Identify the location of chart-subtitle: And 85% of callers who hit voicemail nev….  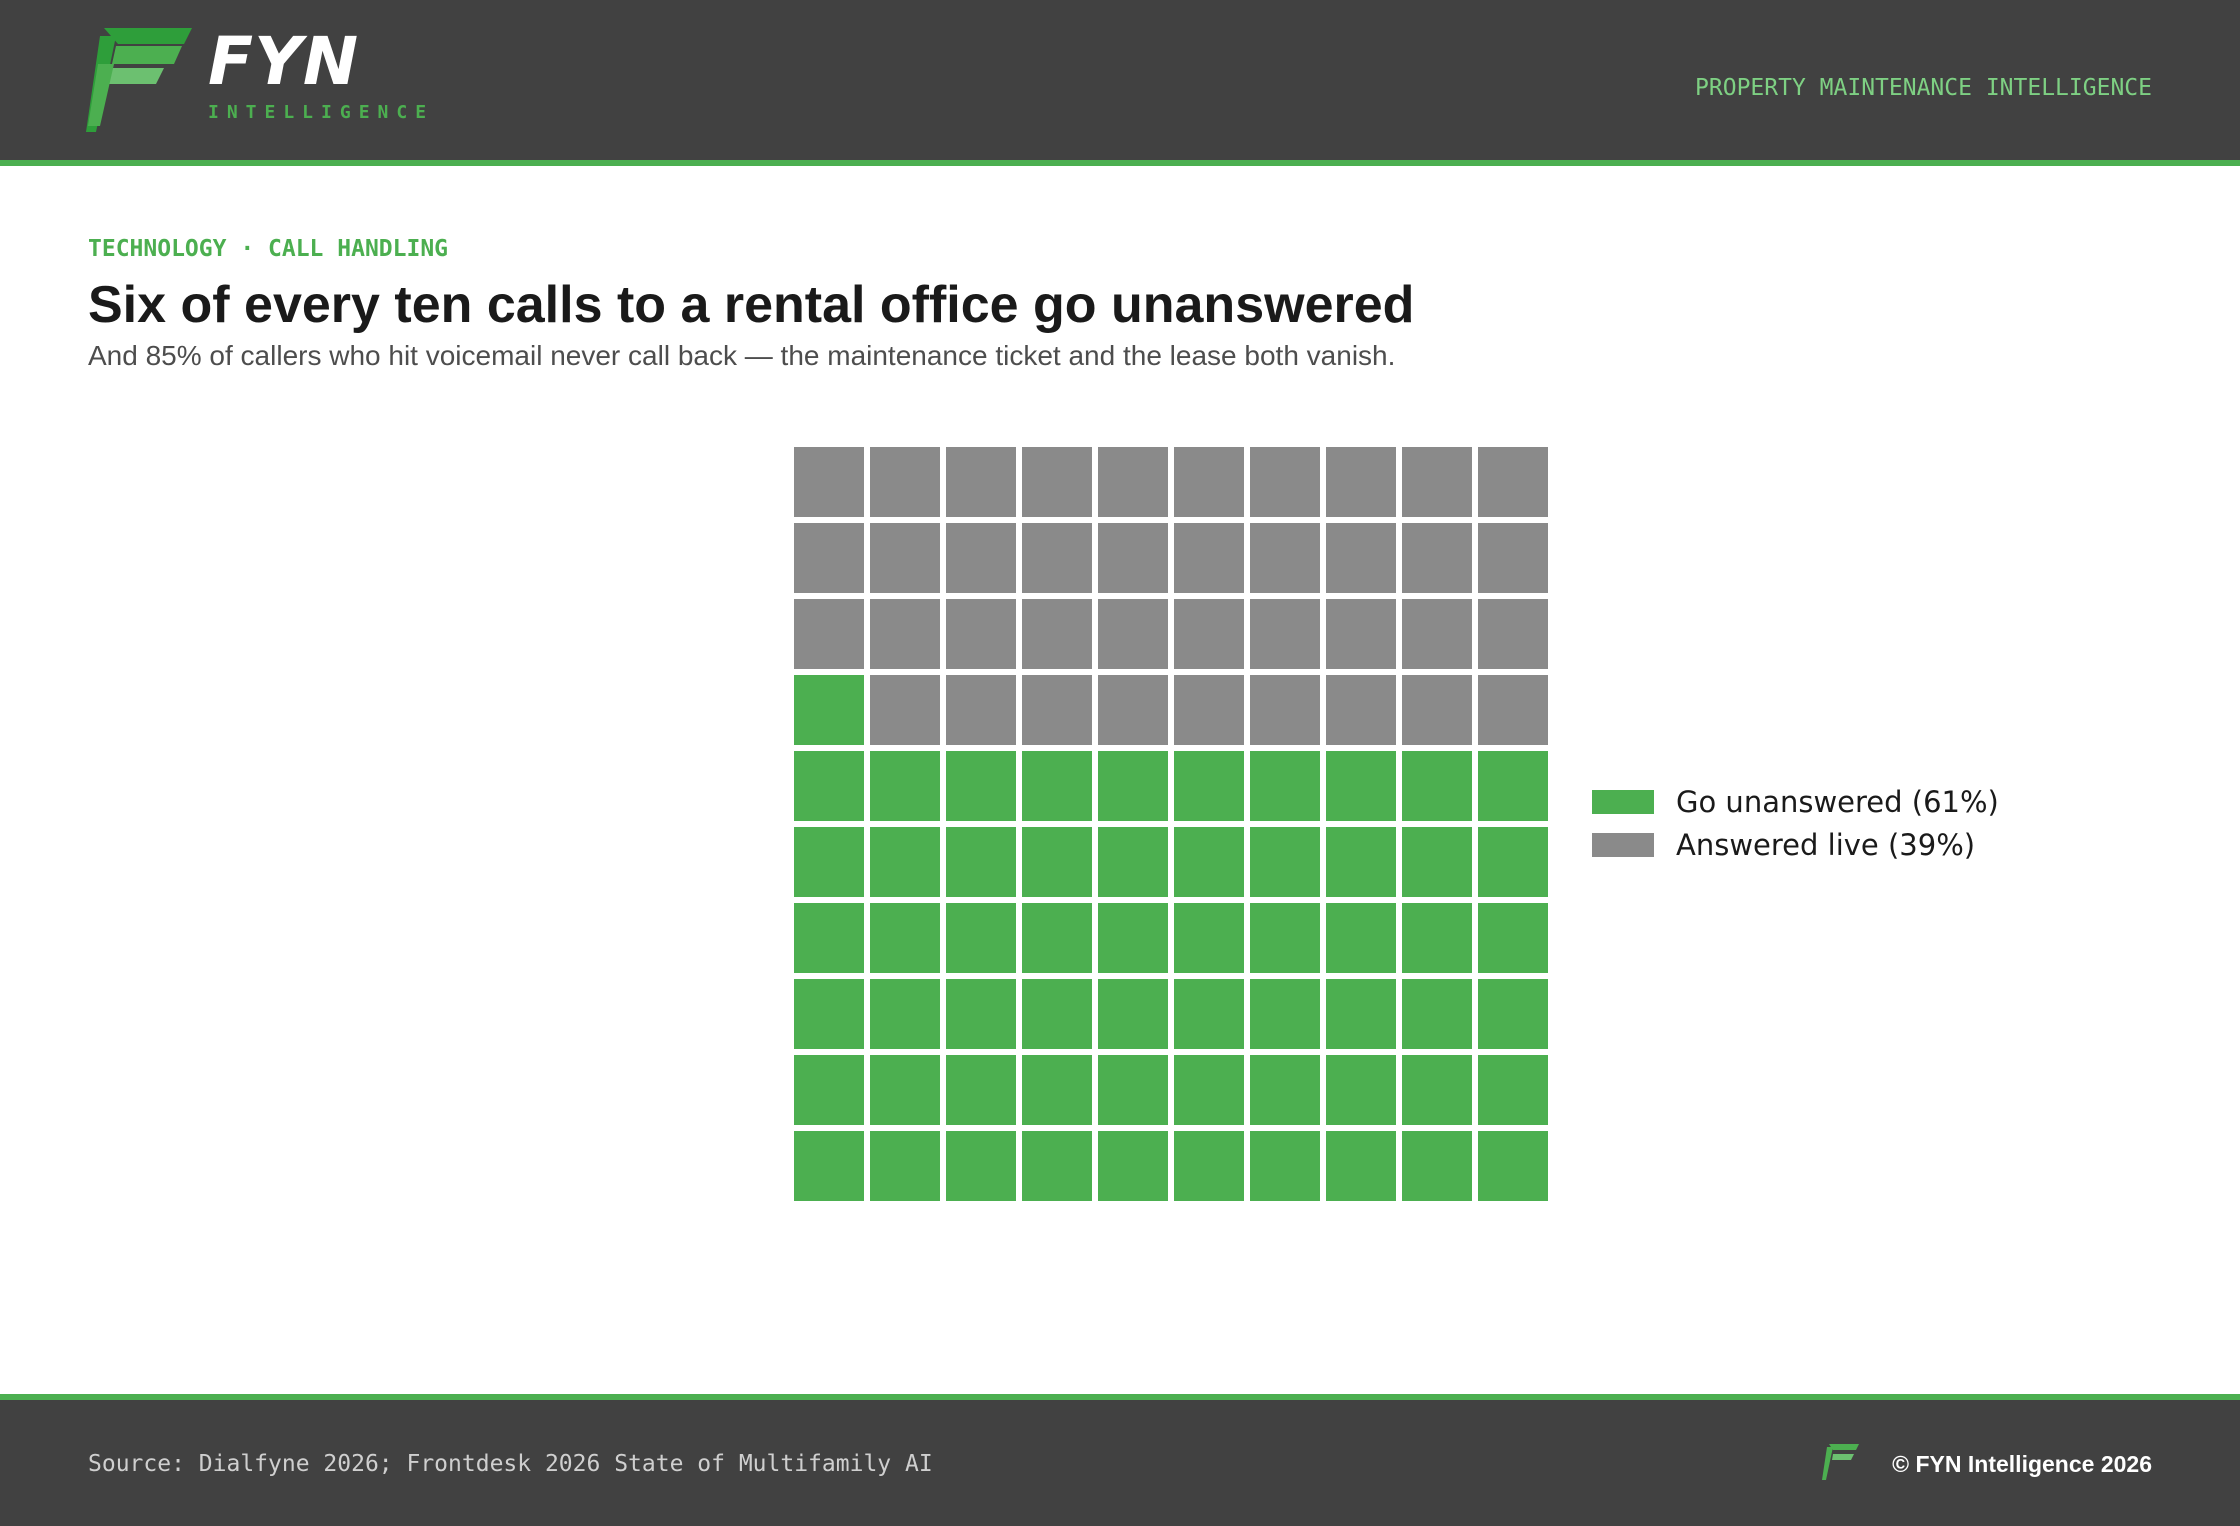
(742, 355).